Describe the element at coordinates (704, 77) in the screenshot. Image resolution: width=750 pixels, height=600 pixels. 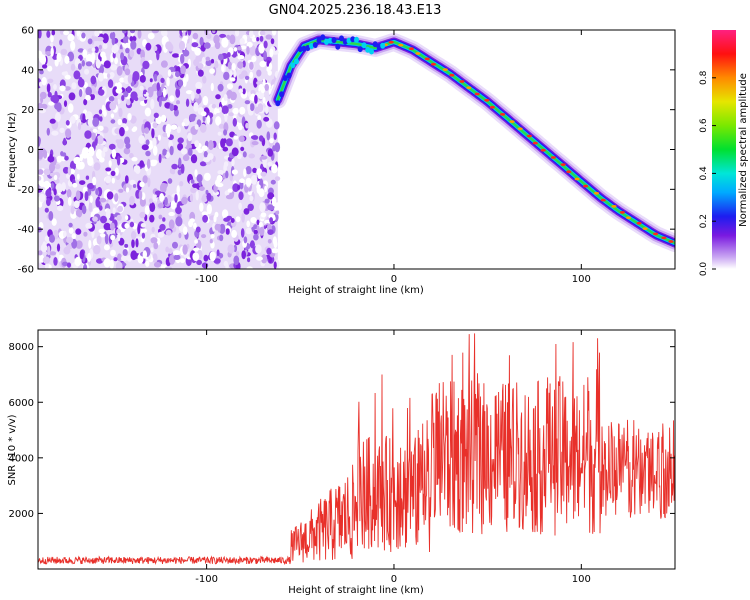
I see `colorbar-tick-label: 0.8` at that location.